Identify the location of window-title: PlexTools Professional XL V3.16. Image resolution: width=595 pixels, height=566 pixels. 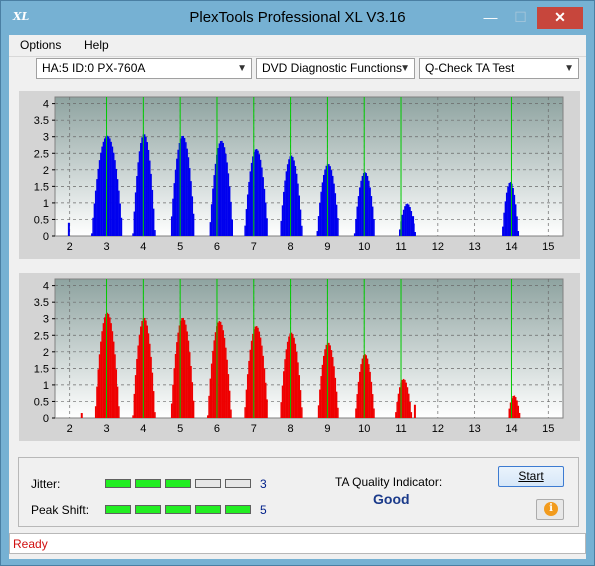
(297, 17).